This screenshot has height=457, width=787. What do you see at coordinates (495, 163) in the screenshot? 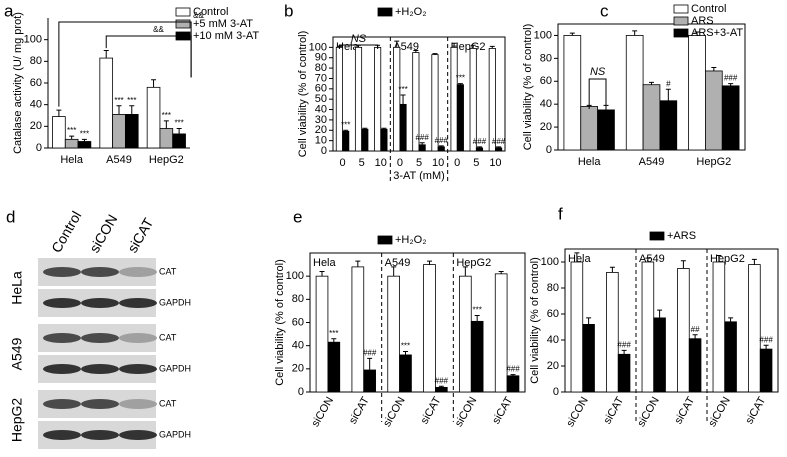
I see `x-tick-label: 10` at bounding box center [495, 163].